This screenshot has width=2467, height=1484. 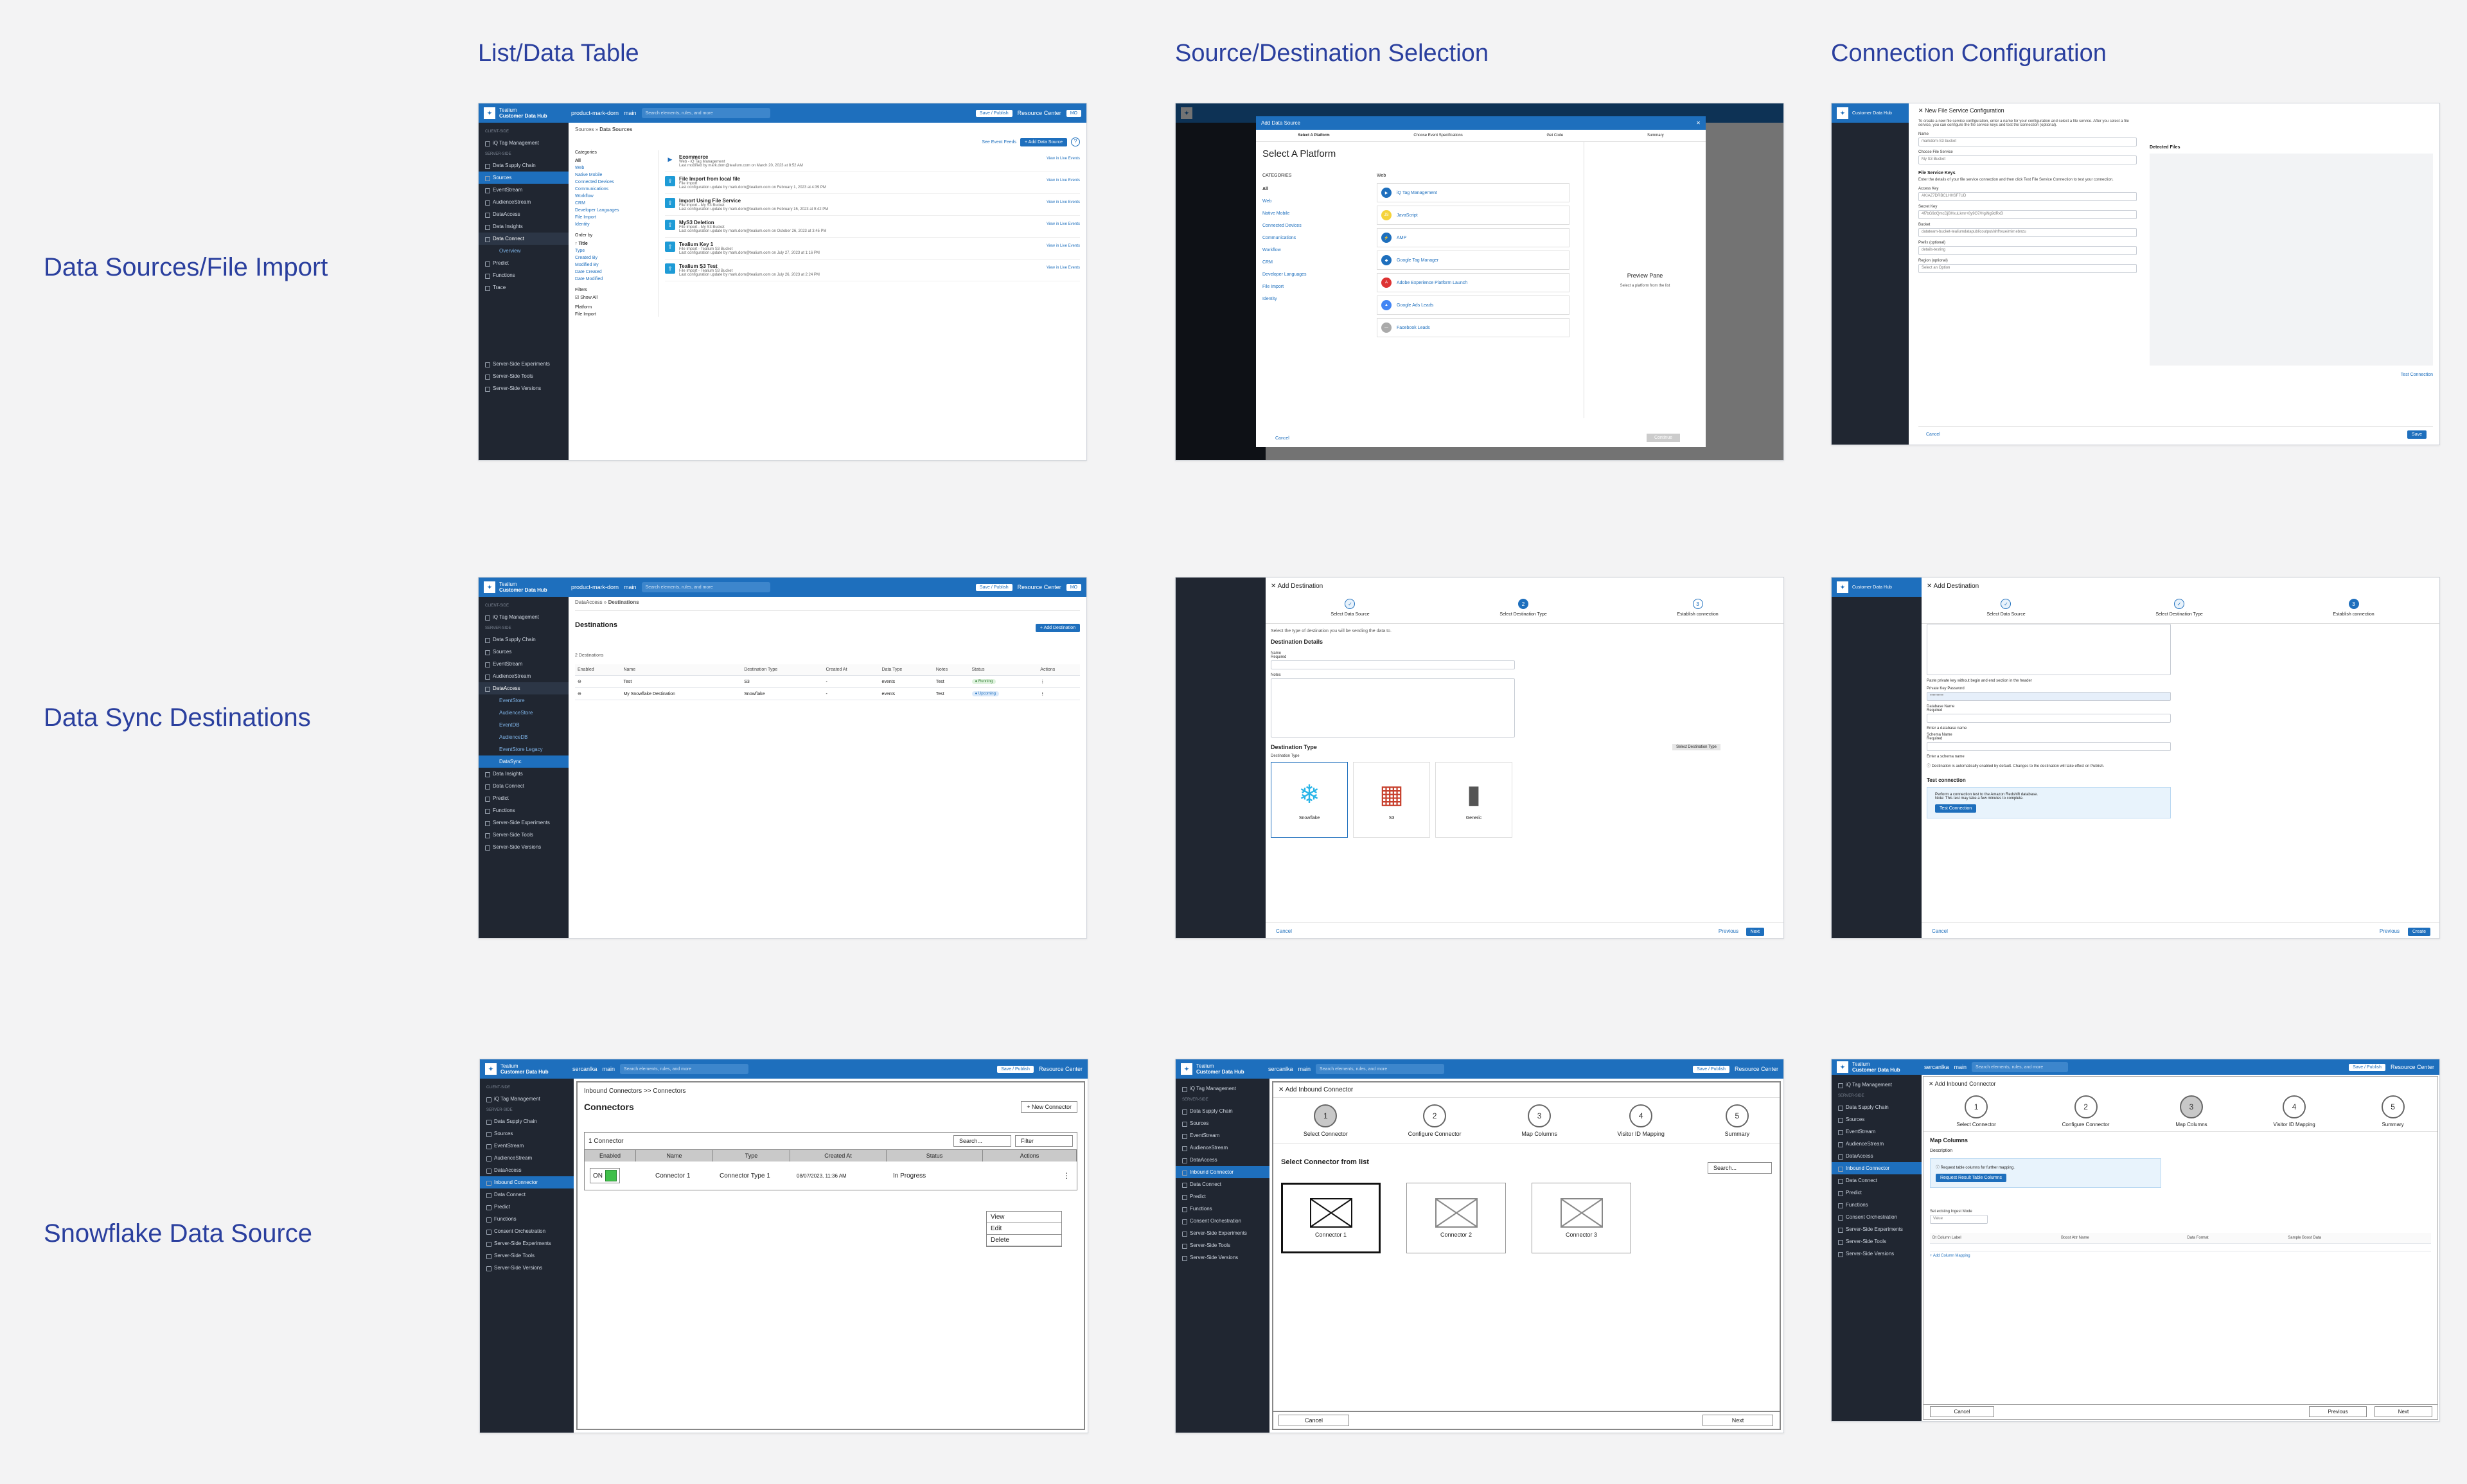 What do you see at coordinates (1073, 113) in the screenshot?
I see `avatar: MO` at bounding box center [1073, 113].